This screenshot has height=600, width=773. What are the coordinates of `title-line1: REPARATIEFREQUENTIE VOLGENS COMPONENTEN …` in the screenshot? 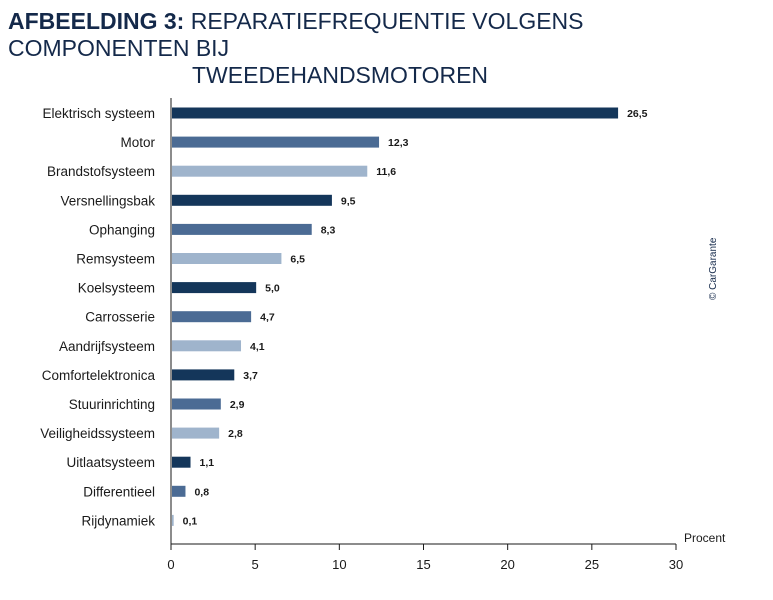 It's located at (296, 34).